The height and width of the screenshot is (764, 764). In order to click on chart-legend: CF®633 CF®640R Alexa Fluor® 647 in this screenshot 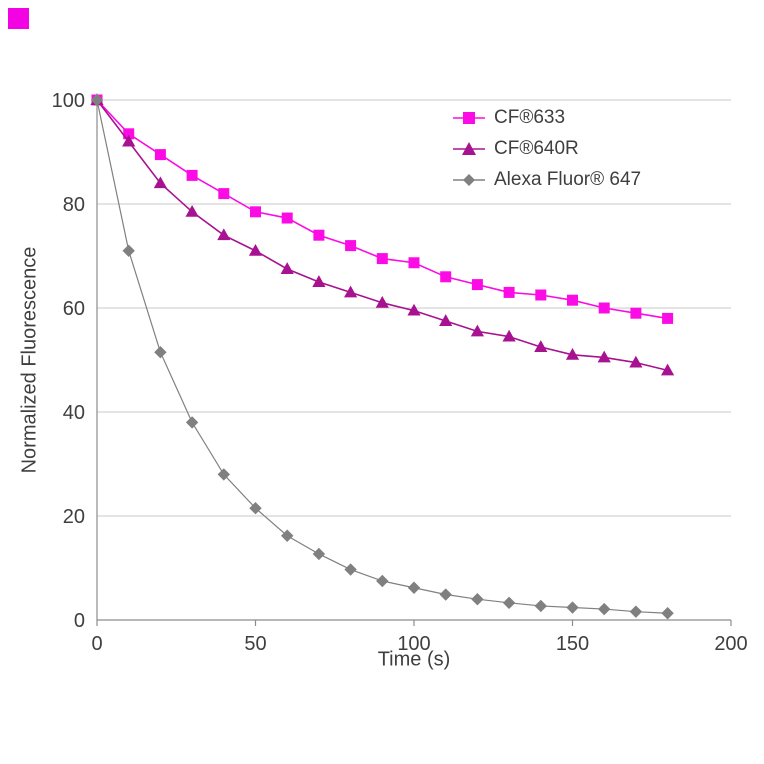, I will do `click(546, 148)`.